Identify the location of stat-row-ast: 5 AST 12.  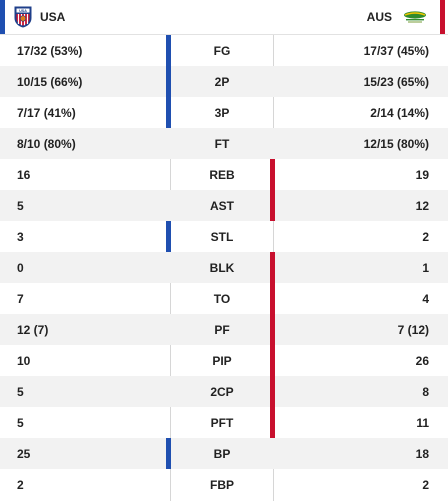
(224, 205).